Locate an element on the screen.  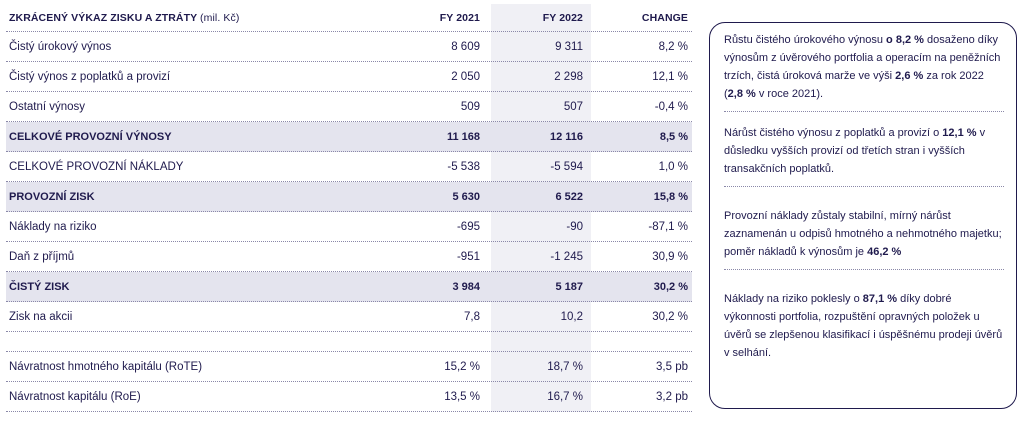
row-change: 3,2 pb is located at coordinates (672, 396).